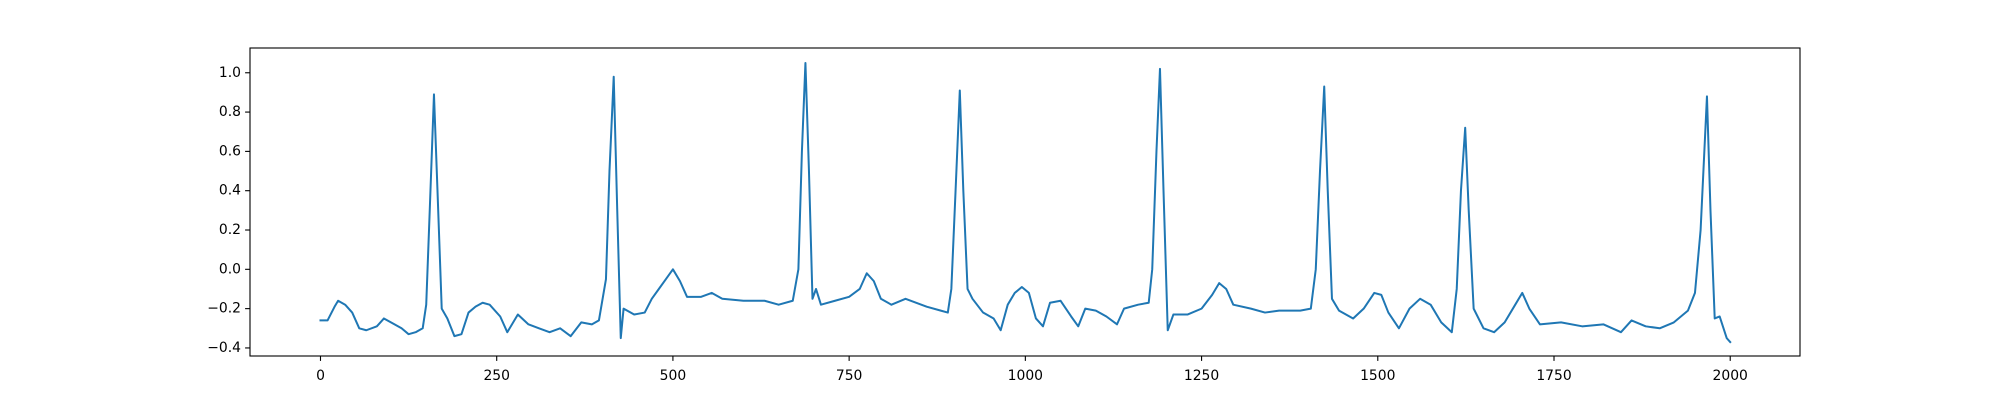 The image size is (2000, 400). What do you see at coordinates (1025, 376) in the screenshot?
I see `x-tick-label: 1000` at bounding box center [1025, 376].